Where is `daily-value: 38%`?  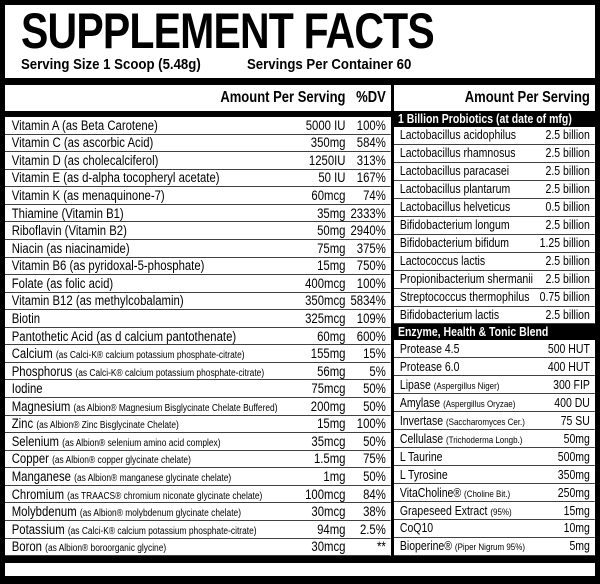
daily-value: 38% is located at coordinates (374, 512).